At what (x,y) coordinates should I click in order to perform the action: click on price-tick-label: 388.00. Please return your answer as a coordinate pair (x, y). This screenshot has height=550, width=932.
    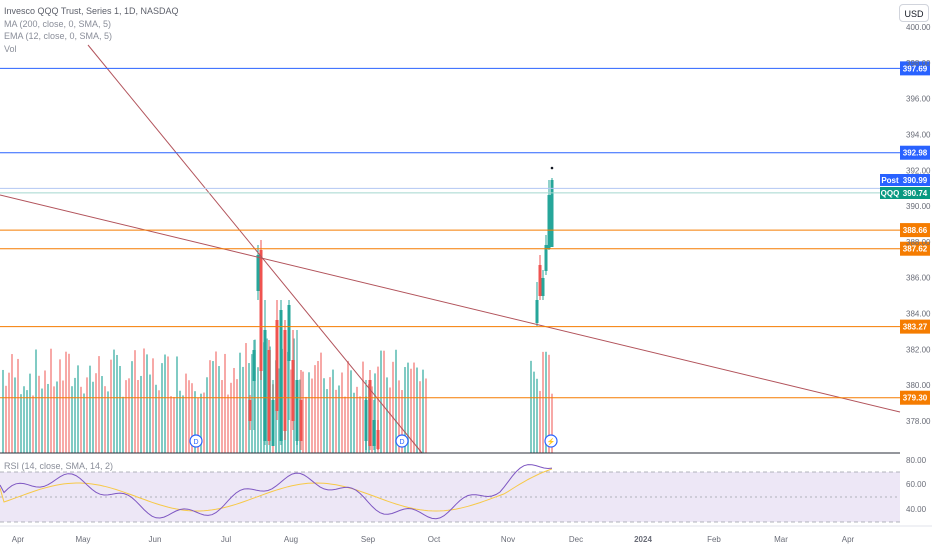
    Looking at the image, I should click on (918, 242).